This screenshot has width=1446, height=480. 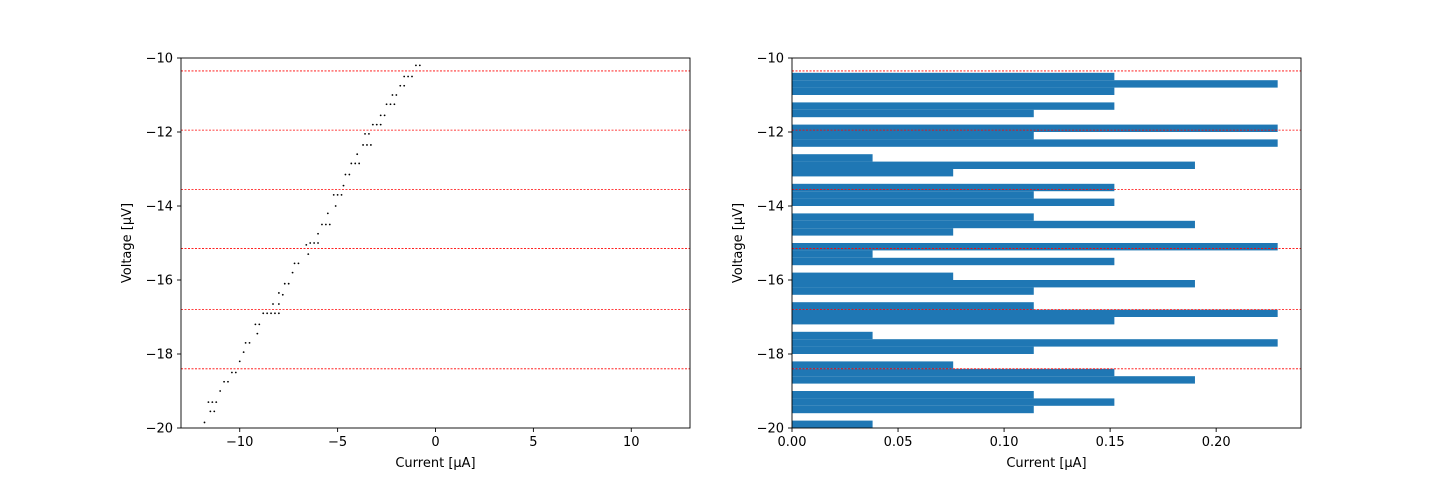 I want to click on y-tick-label: −20, so click(x=159, y=429).